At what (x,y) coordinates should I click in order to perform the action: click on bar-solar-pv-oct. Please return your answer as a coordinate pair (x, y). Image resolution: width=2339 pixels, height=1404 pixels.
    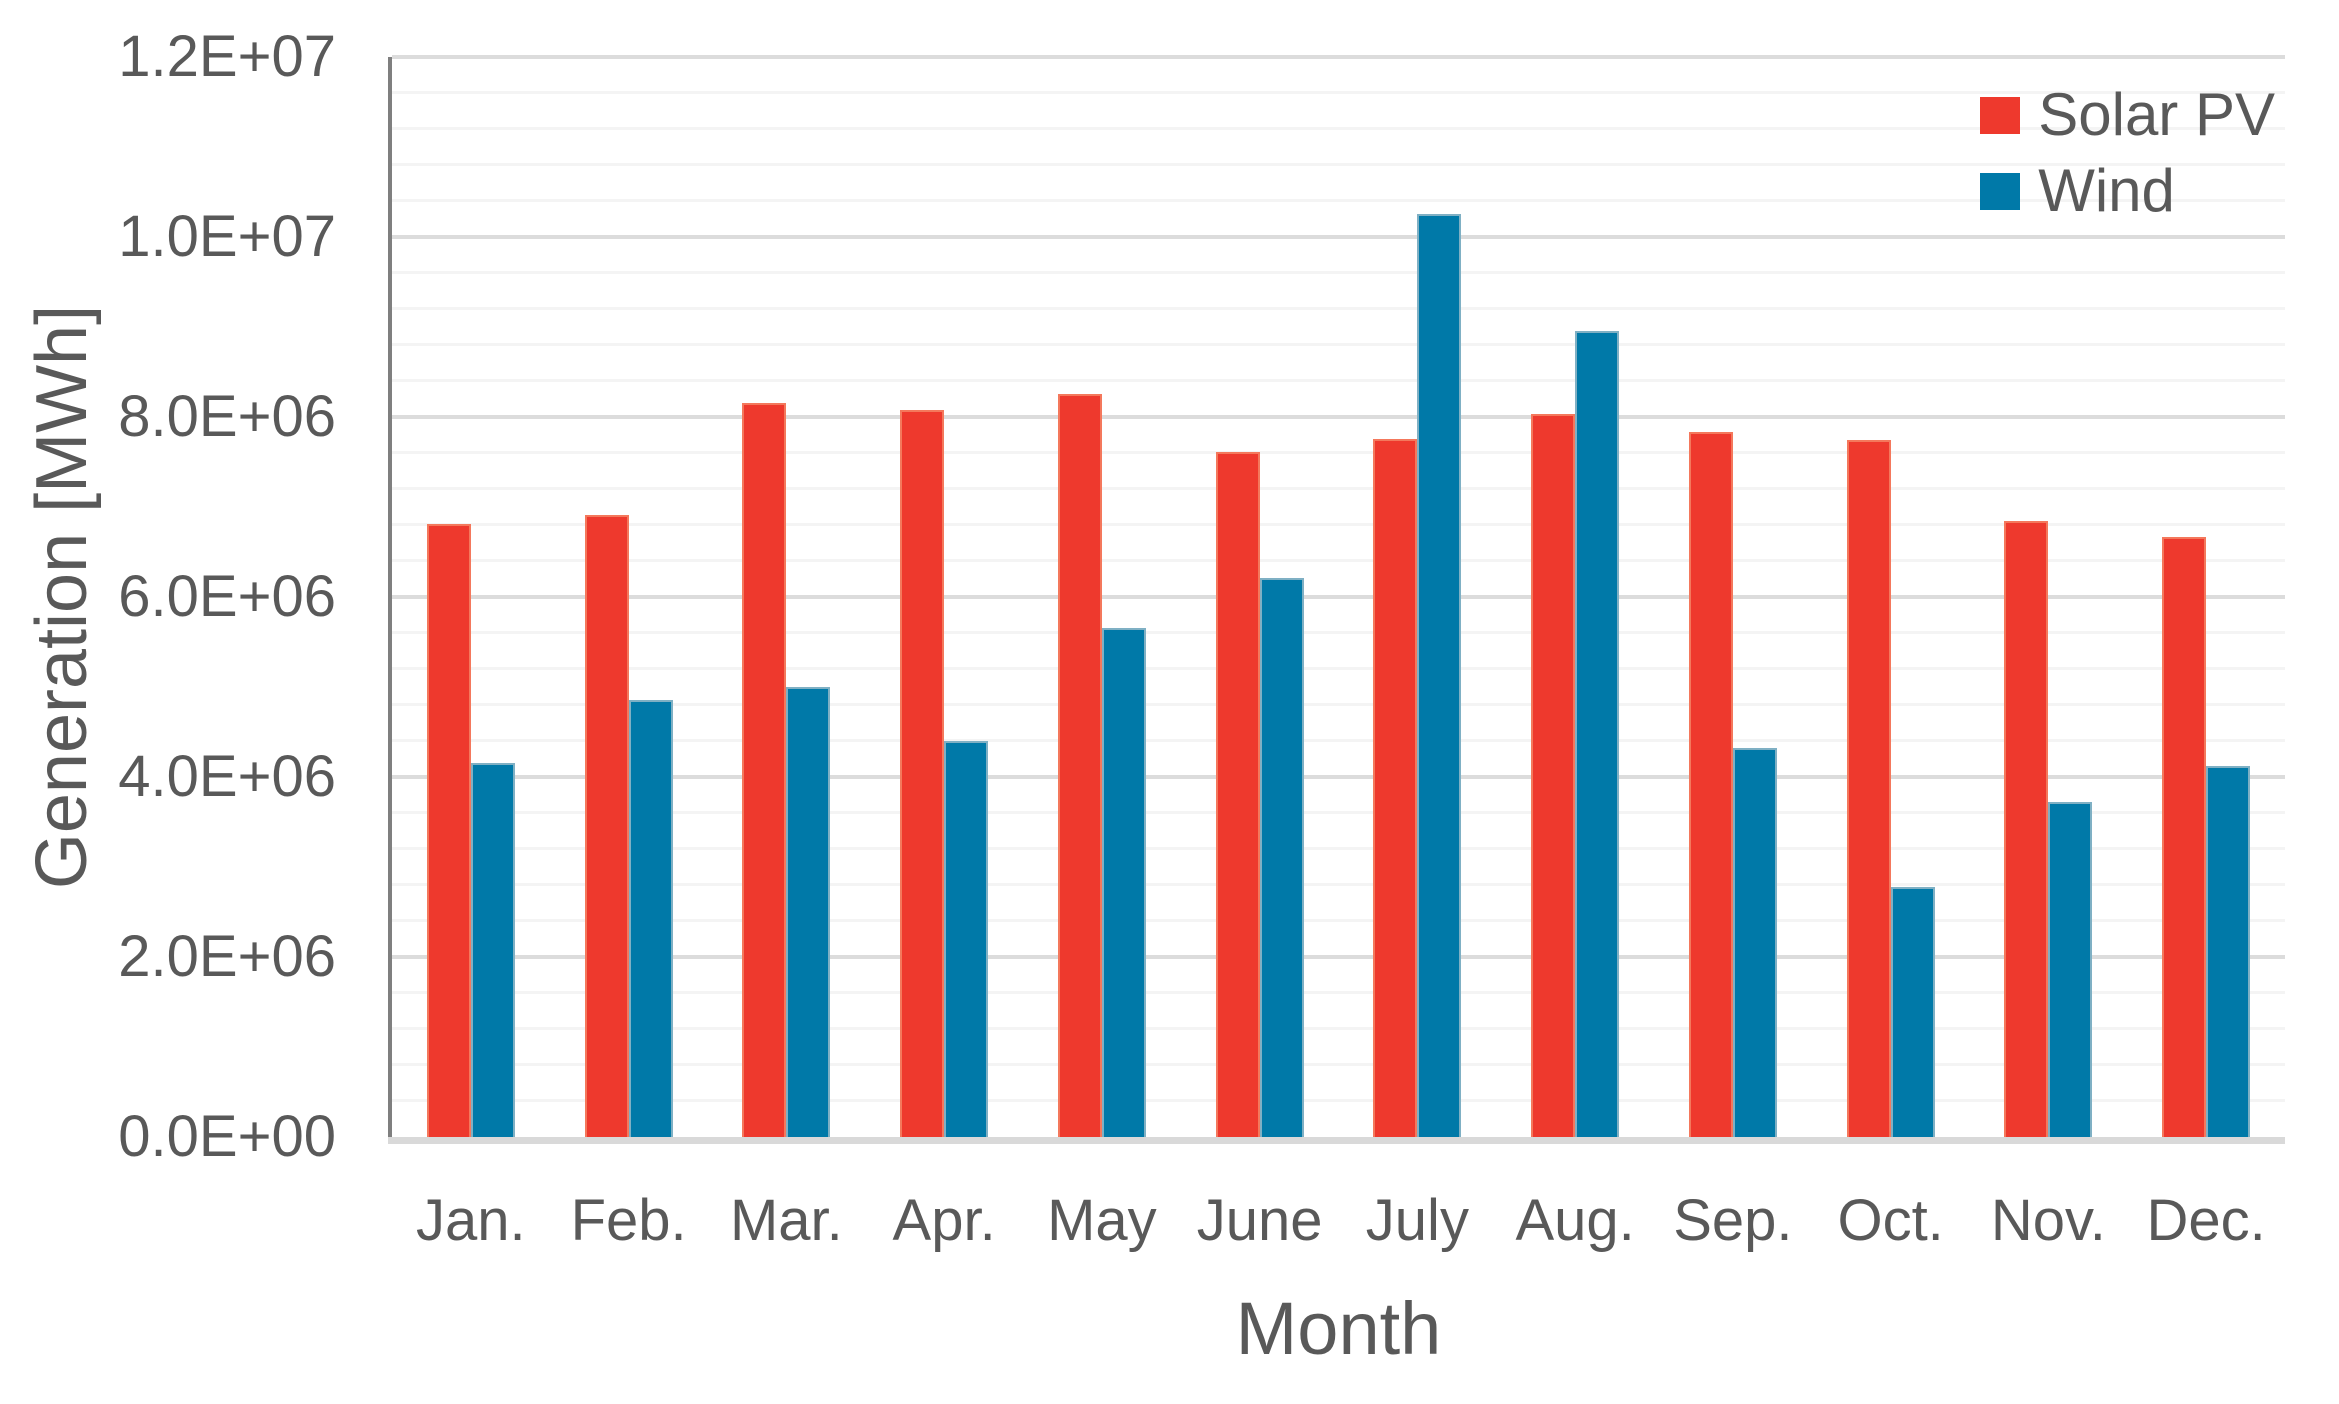
    Looking at the image, I should click on (1868, 788).